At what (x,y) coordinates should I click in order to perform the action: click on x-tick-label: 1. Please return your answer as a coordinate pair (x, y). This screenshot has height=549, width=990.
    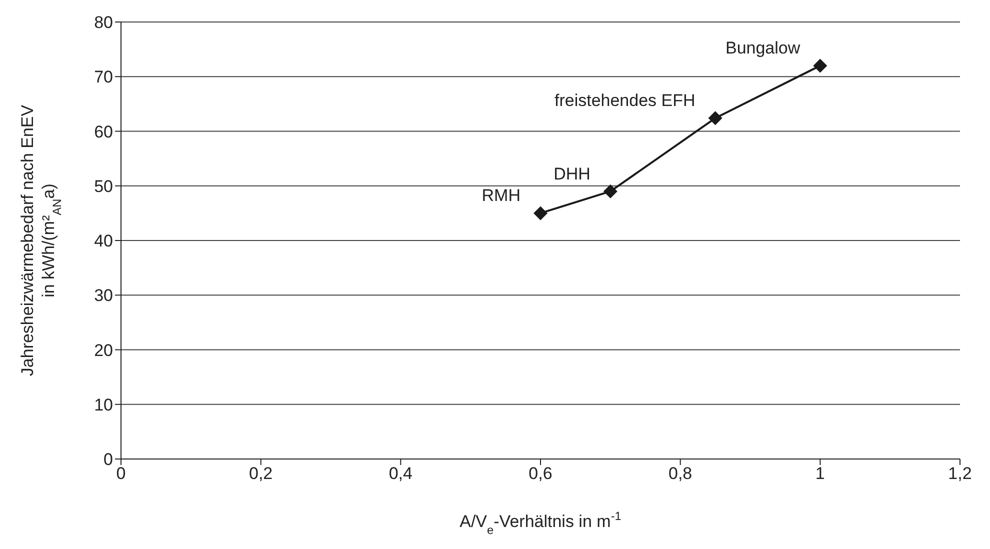
    Looking at the image, I should click on (820, 474).